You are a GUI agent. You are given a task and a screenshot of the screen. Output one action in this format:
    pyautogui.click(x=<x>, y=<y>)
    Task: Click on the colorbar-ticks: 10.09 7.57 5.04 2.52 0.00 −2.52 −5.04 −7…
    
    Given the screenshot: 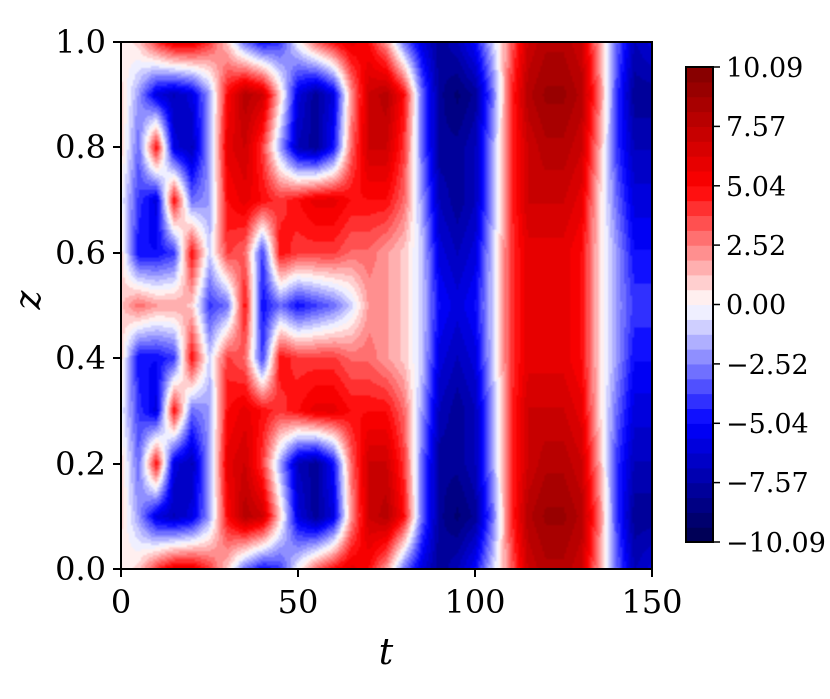 What is the action you would take?
    pyautogui.click(x=769, y=306)
    